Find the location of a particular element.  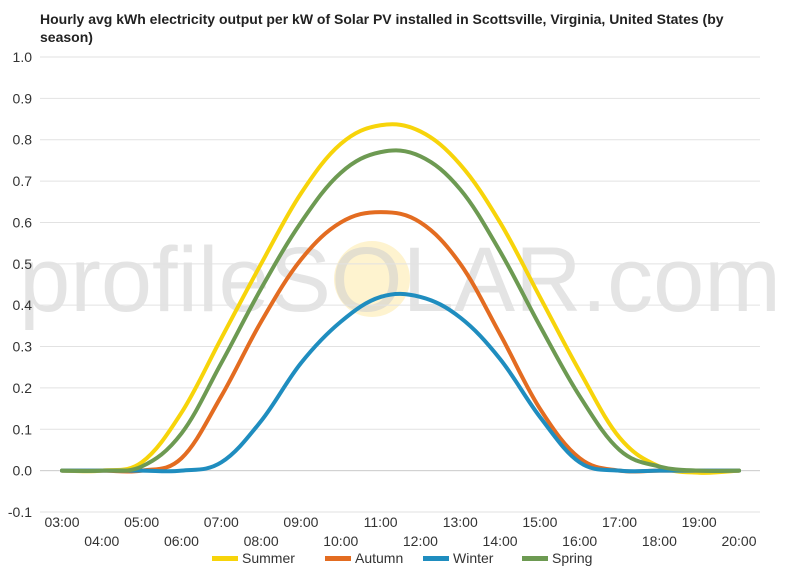

x-tick-label: 04:00 is located at coordinates (101, 541).